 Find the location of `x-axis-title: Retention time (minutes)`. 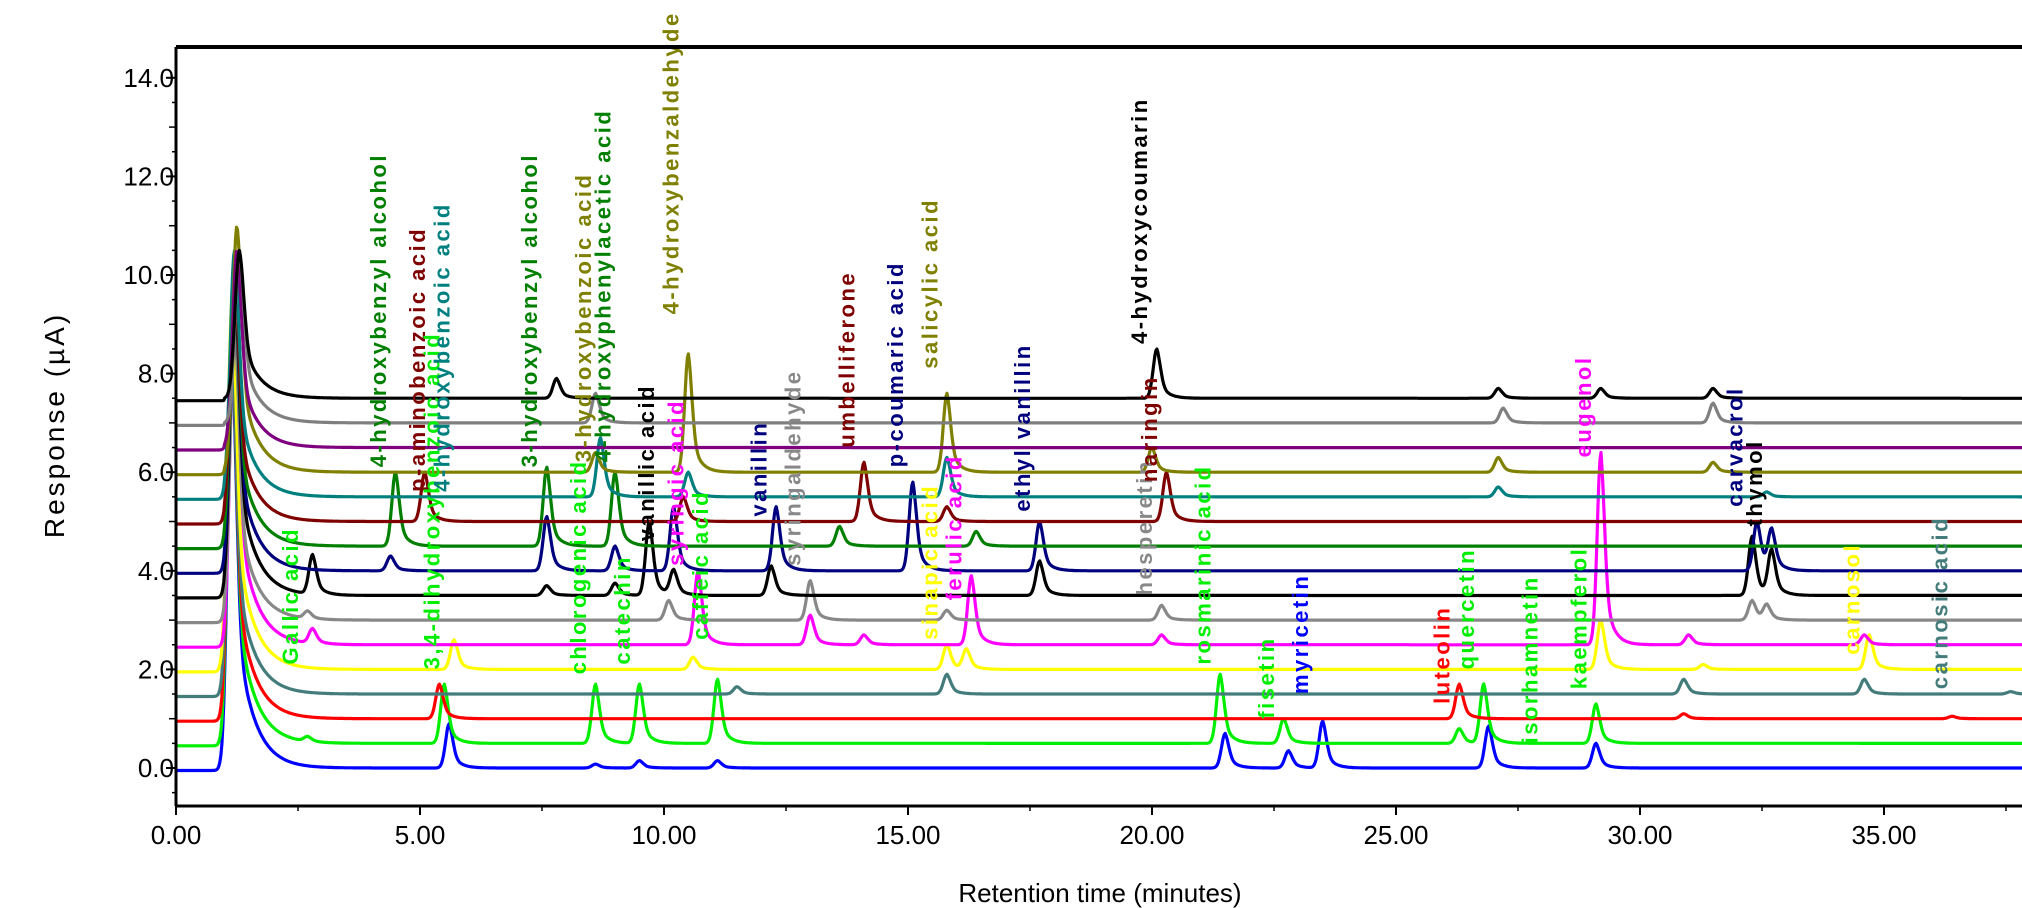

x-axis-title: Retention time (minutes) is located at coordinates (1099, 893).